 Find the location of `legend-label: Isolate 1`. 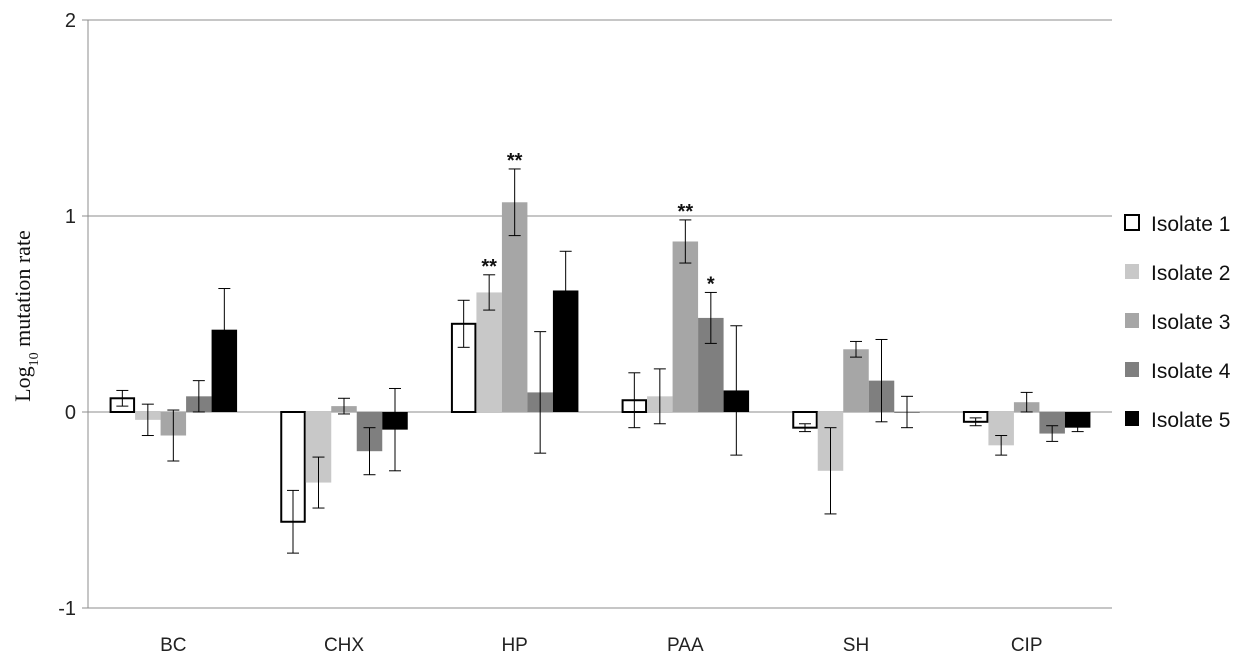

legend-label: Isolate 1 is located at coordinates (1190, 224).